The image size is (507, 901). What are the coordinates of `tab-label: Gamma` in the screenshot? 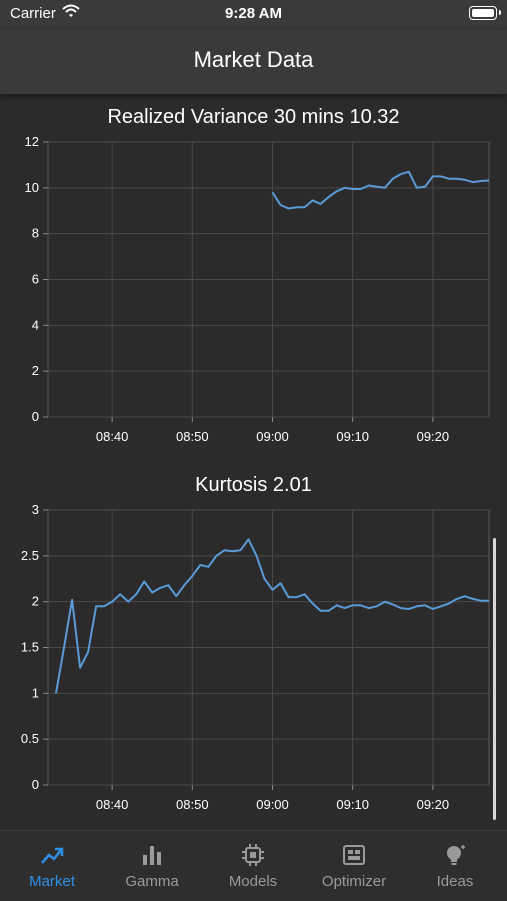 It's located at (152, 881).